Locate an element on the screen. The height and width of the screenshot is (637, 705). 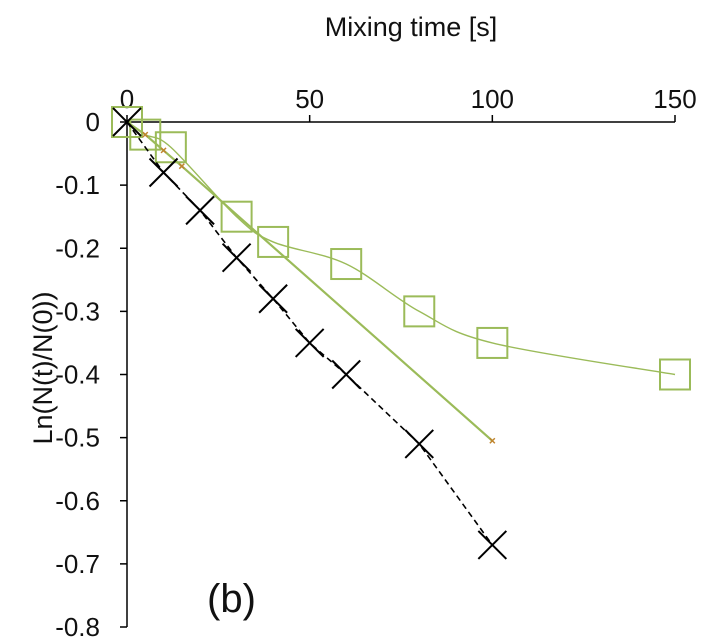
y-tick-label: -0.8 is located at coordinates (77, 624).